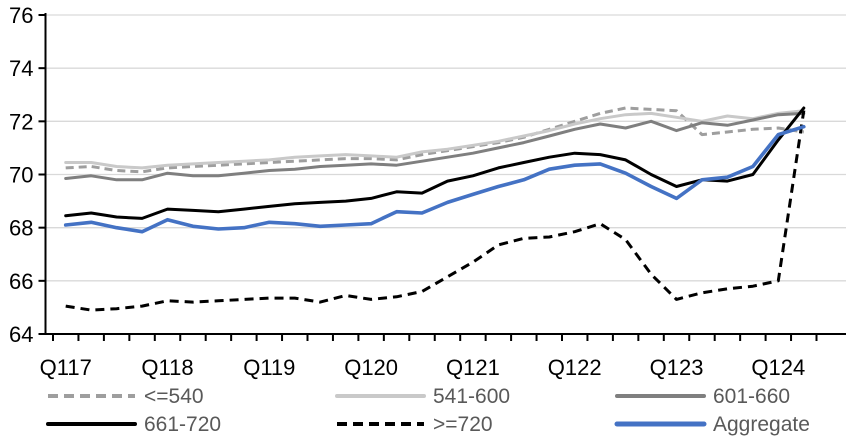 The height and width of the screenshot is (441, 852). Describe the element at coordinates (712, 424) in the screenshot. I see `legend-item: Aggregate` at that location.